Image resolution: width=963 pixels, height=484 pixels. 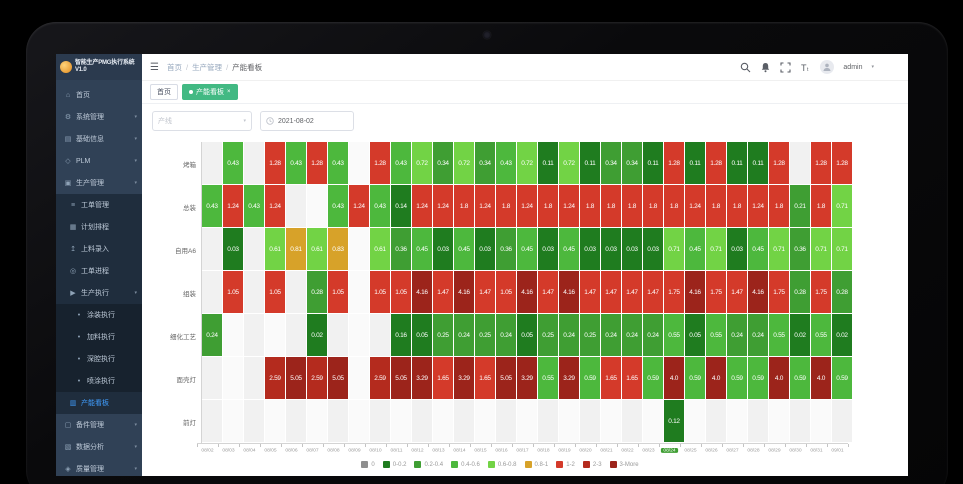 What do you see at coordinates (229, 92) in the screenshot?
I see `close-icon: ×` at bounding box center [229, 92].